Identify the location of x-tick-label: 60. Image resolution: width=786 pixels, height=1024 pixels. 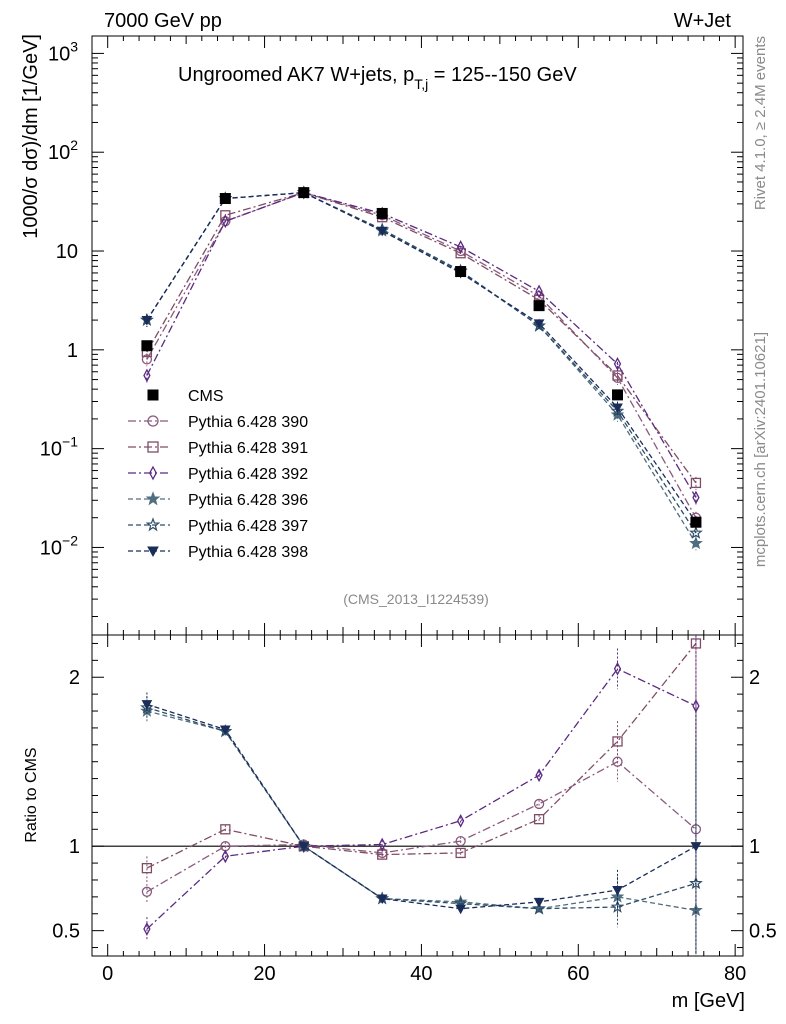
(578, 974).